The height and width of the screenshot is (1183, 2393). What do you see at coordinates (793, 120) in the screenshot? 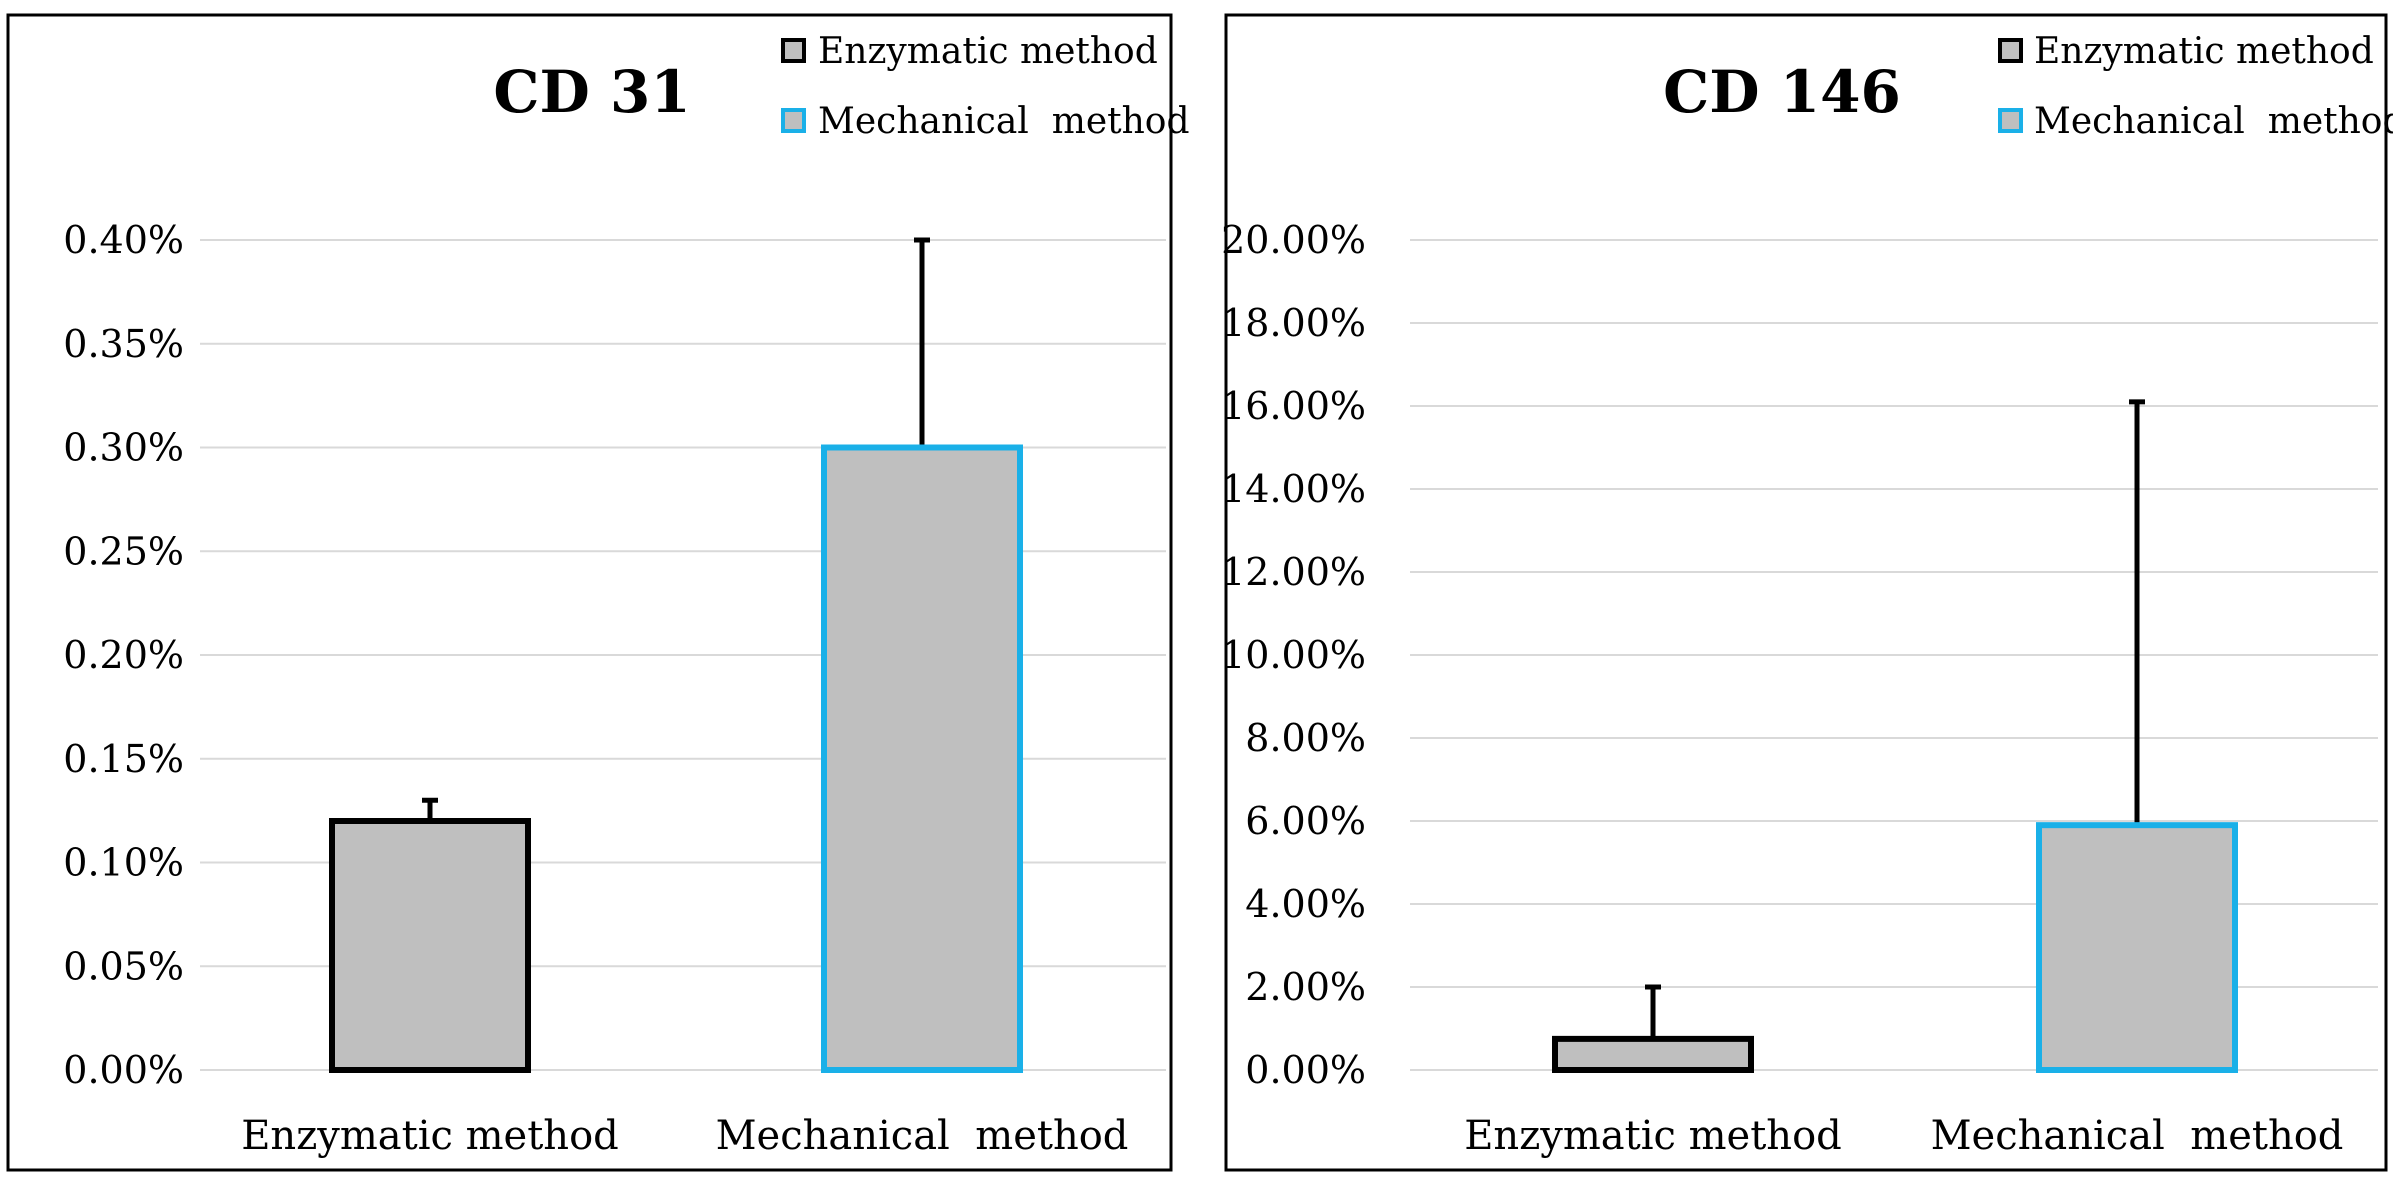
I see `chart-cd31-legend-swatch-mechanical` at bounding box center [793, 120].